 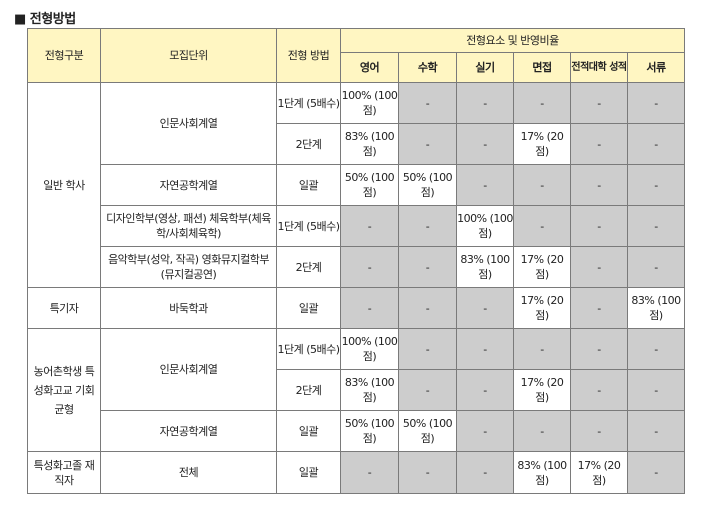 What do you see at coordinates (308, 55) in the screenshot?
I see `header-method: 전형 방법` at bounding box center [308, 55].